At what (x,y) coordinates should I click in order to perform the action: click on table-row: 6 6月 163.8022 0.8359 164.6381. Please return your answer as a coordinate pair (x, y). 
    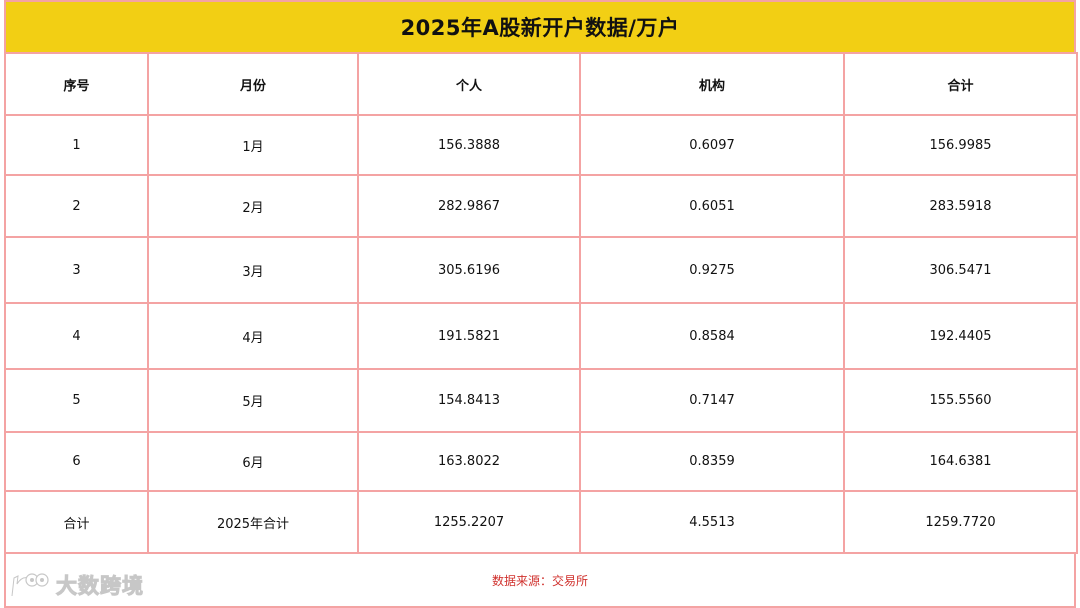
    Looking at the image, I should click on (541, 461).